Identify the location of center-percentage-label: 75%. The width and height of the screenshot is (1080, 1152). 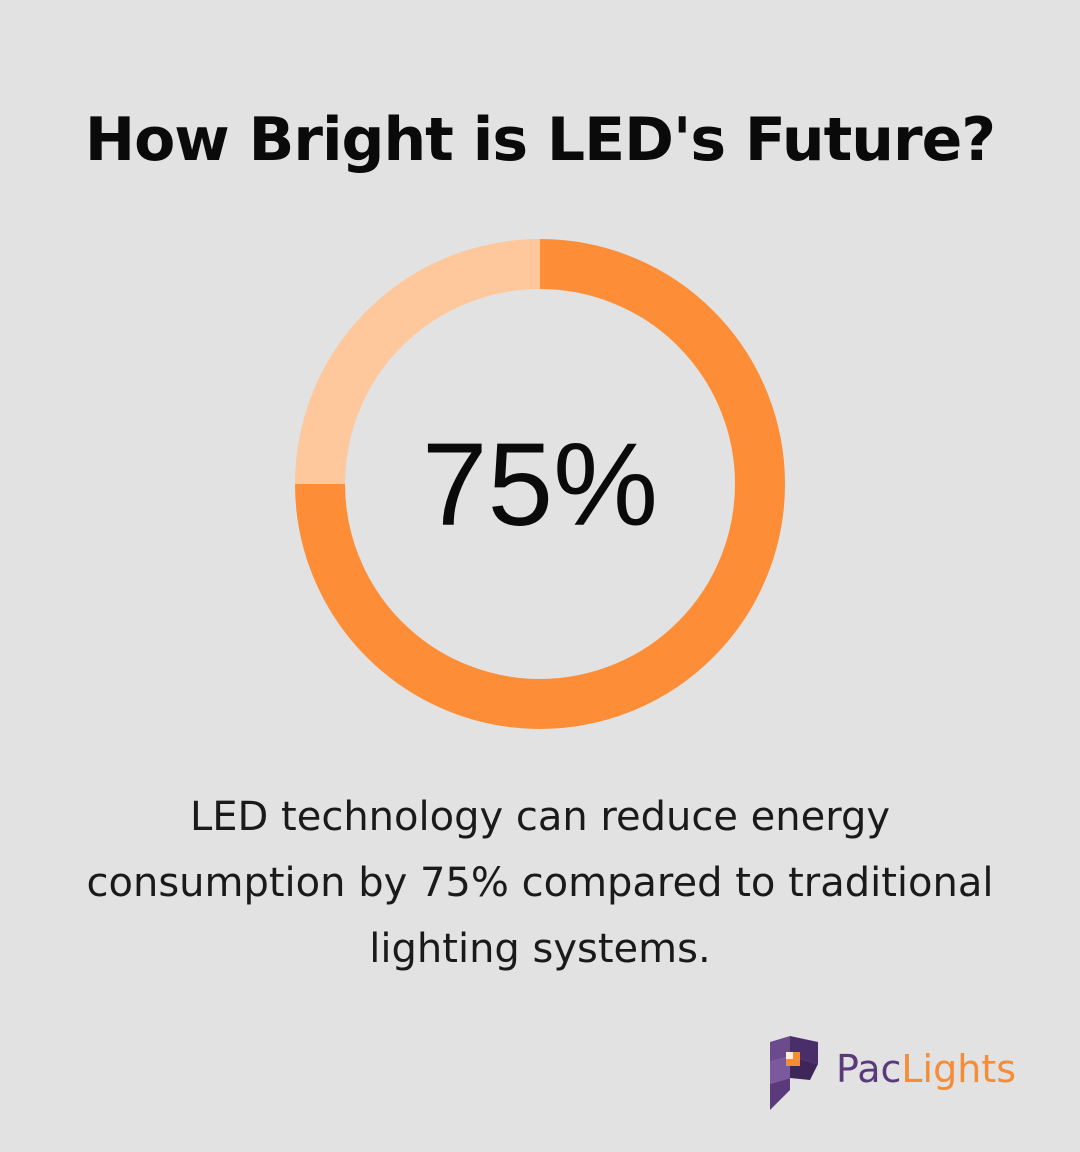
(540, 485).